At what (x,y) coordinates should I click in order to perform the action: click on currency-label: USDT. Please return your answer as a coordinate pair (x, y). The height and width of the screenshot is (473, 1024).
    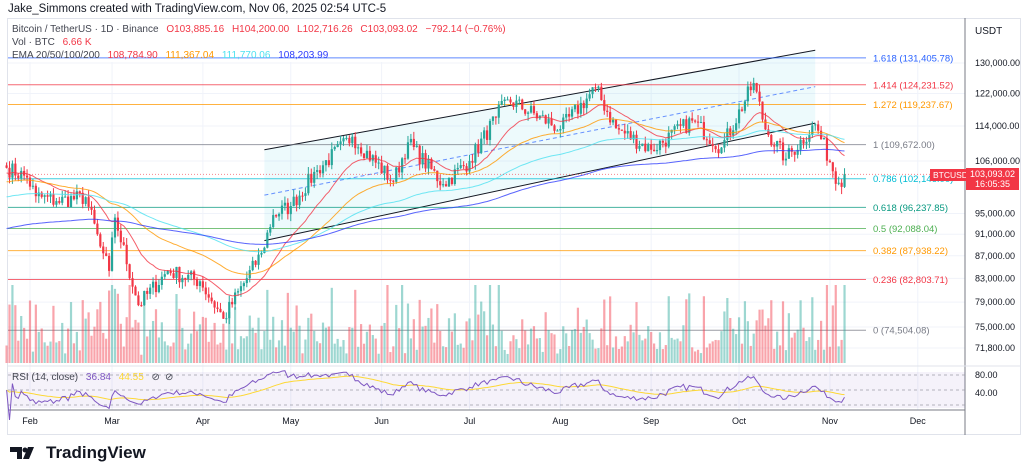
    Looking at the image, I should click on (989, 31).